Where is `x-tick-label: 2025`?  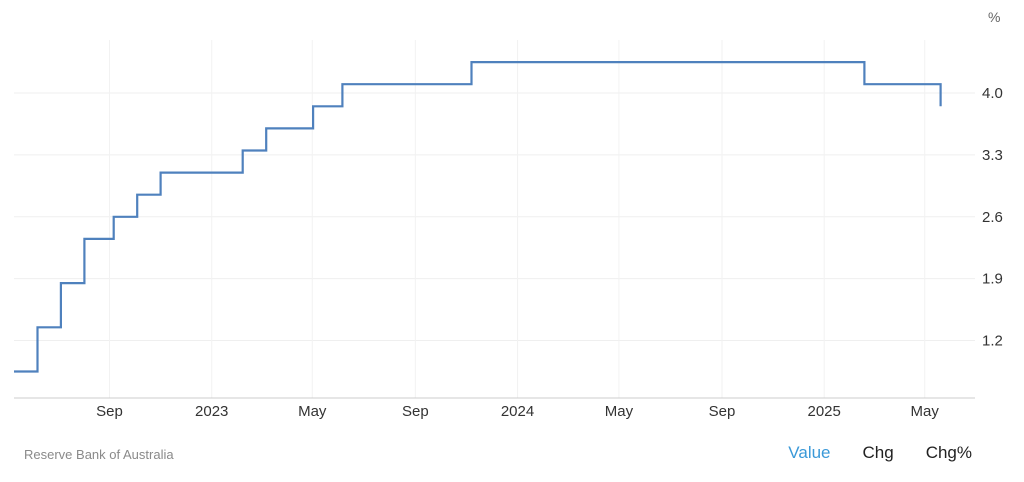 x-tick-label: 2025 is located at coordinates (824, 411).